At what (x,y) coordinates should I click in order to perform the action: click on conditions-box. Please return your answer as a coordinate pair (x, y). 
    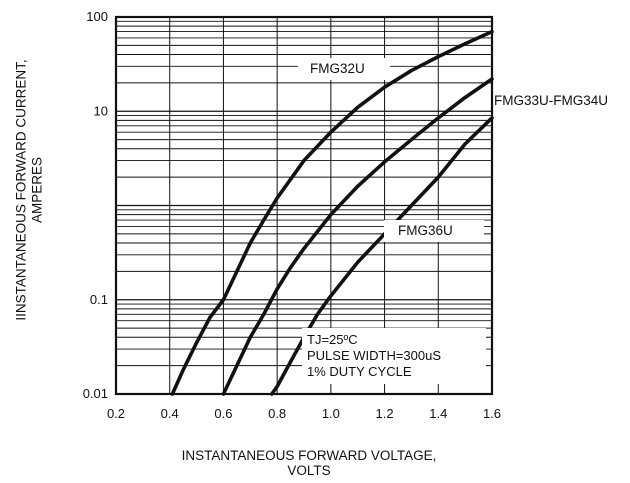
    Looking at the image, I should click on (394, 356).